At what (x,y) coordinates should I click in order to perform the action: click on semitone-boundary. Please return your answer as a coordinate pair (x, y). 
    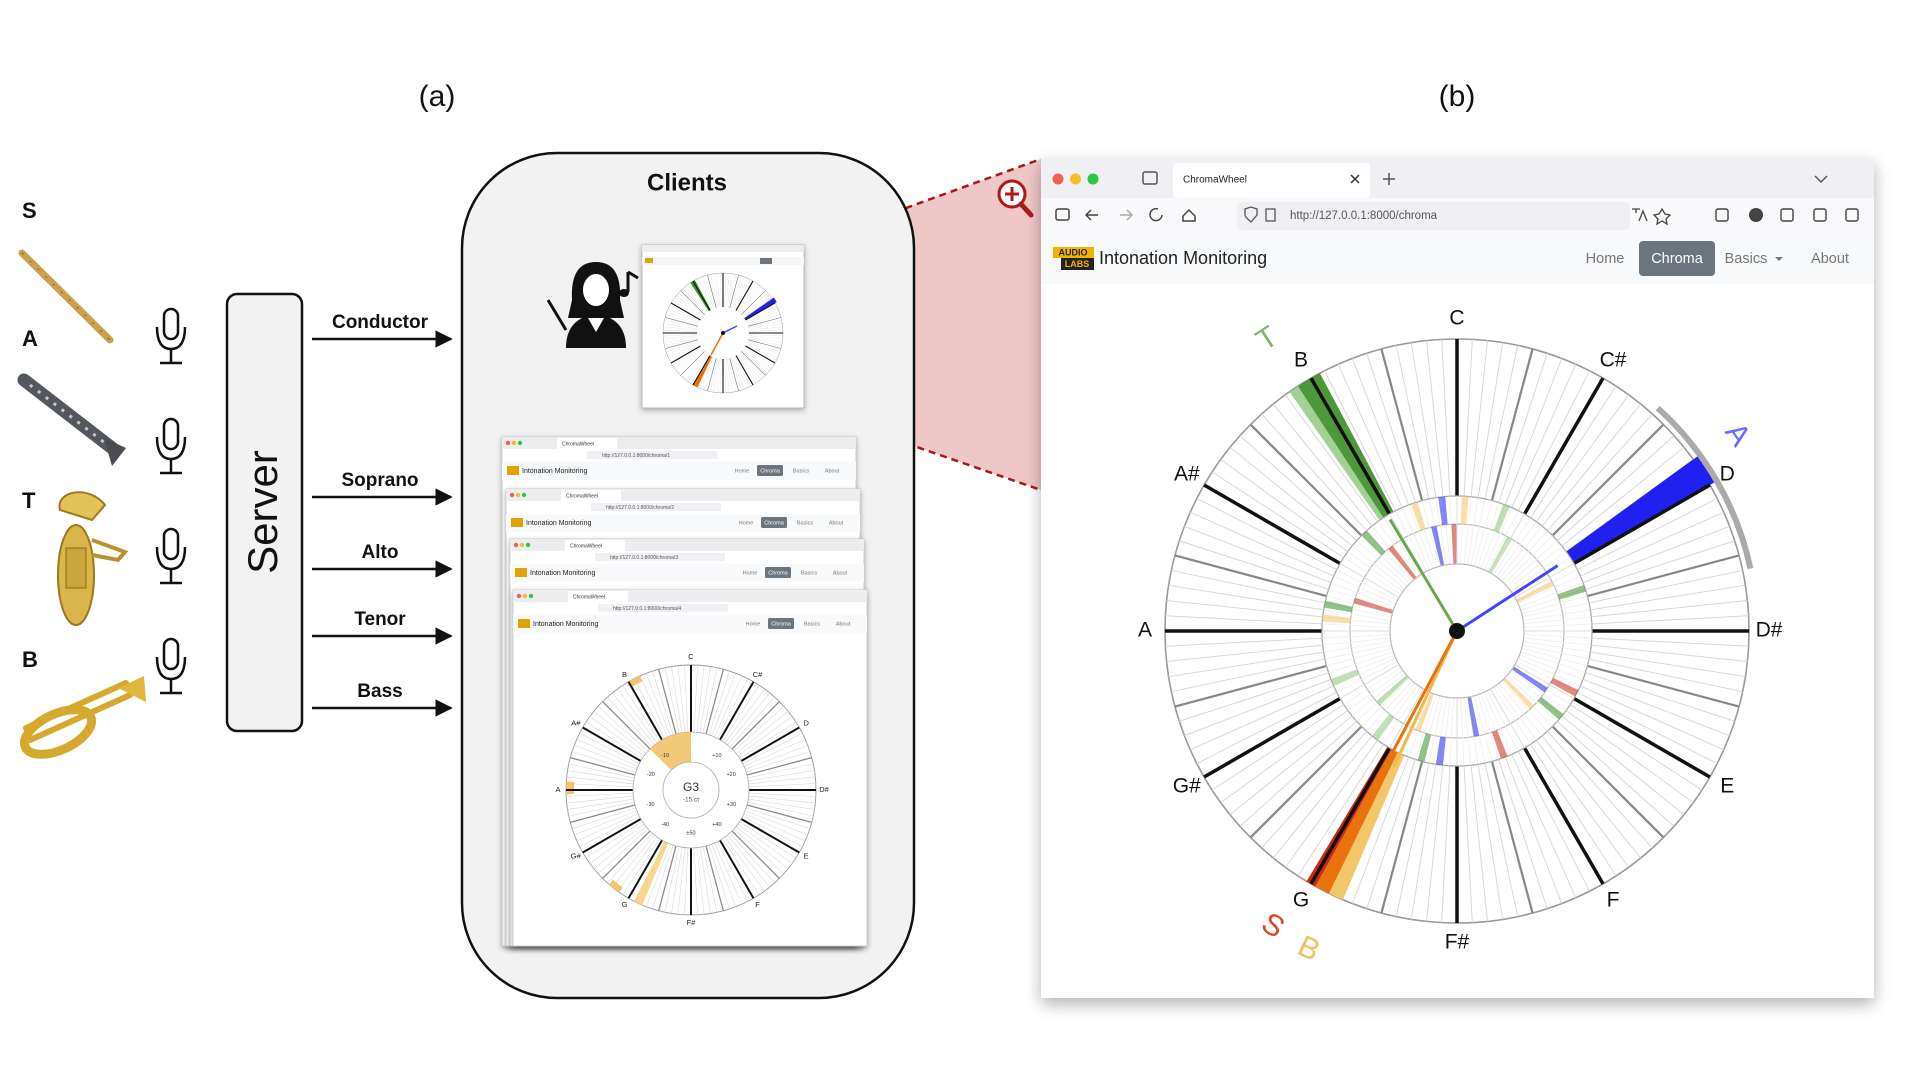
    Looking at the image, I should click on (755, 854).